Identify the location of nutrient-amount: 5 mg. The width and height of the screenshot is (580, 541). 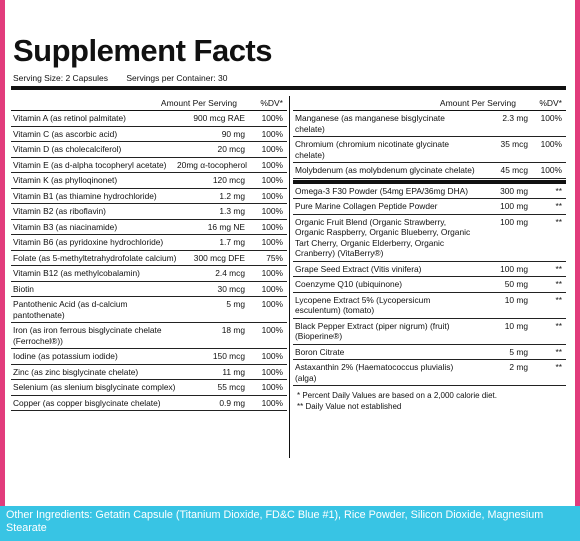
(518, 351).